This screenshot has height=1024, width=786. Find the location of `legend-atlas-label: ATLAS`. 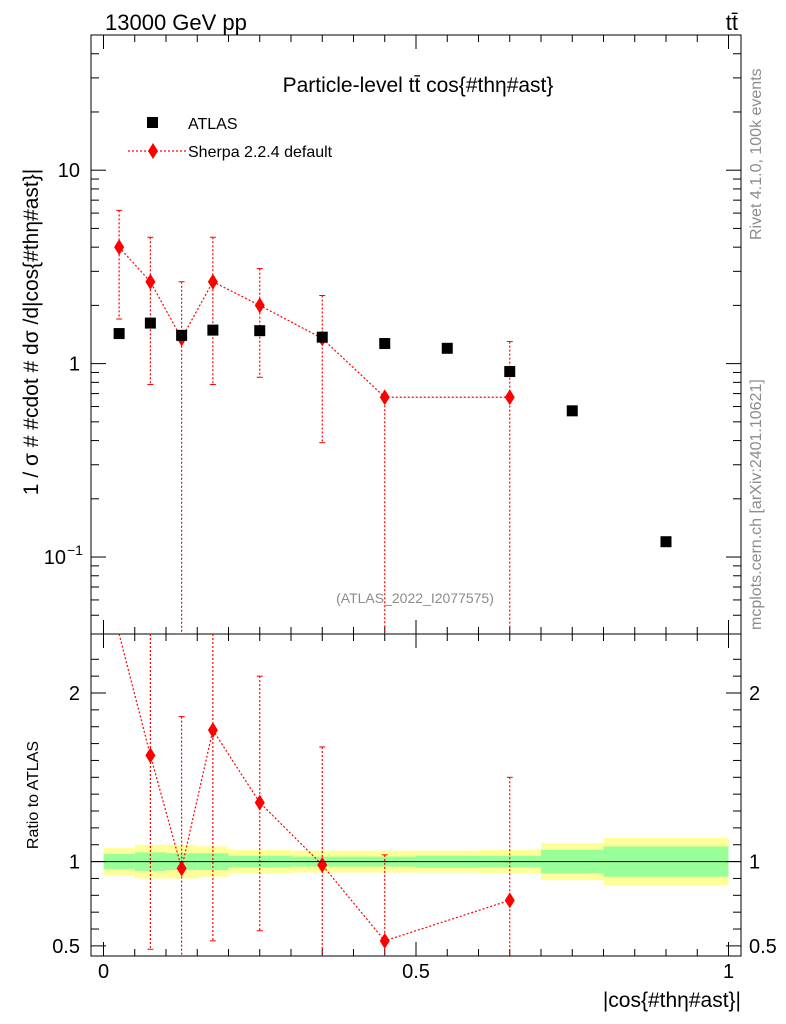

legend-atlas-label: ATLAS is located at coordinates (213, 124).